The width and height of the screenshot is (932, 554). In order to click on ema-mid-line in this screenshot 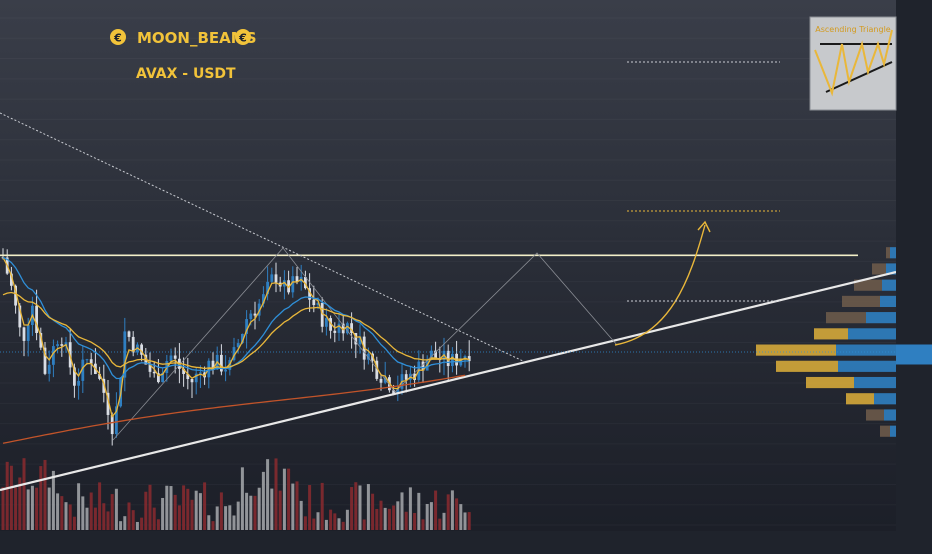, I will do `click(236, 318)`.